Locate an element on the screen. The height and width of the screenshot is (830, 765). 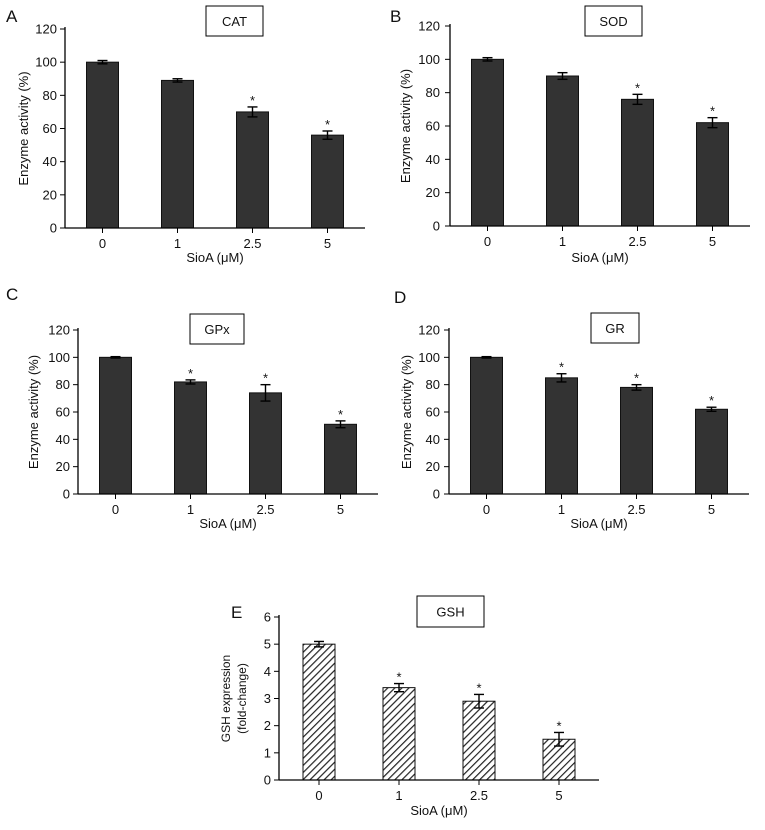
y-tick-label-b-100: 100 is located at coordinates (429, 59).